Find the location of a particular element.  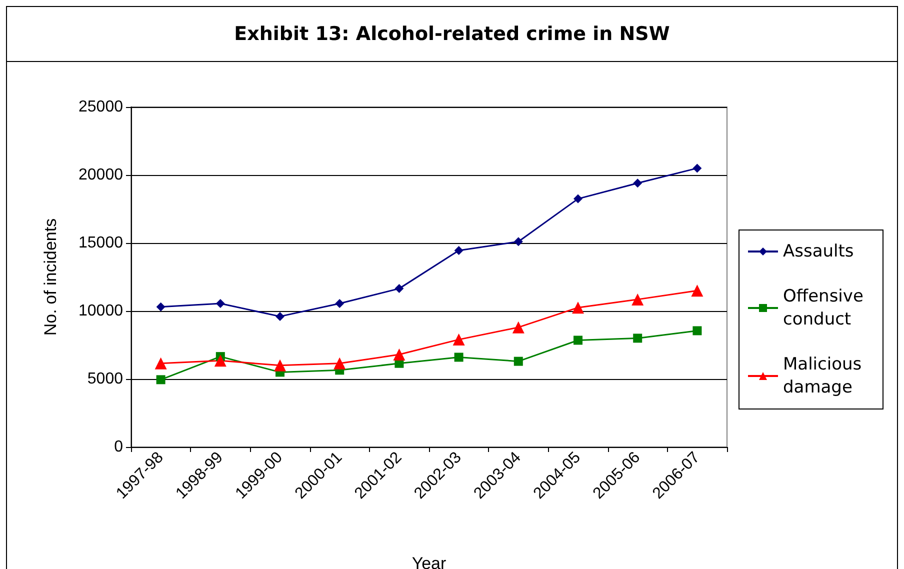

y-tick-label: 20000 is located at coordinates (101, 175).